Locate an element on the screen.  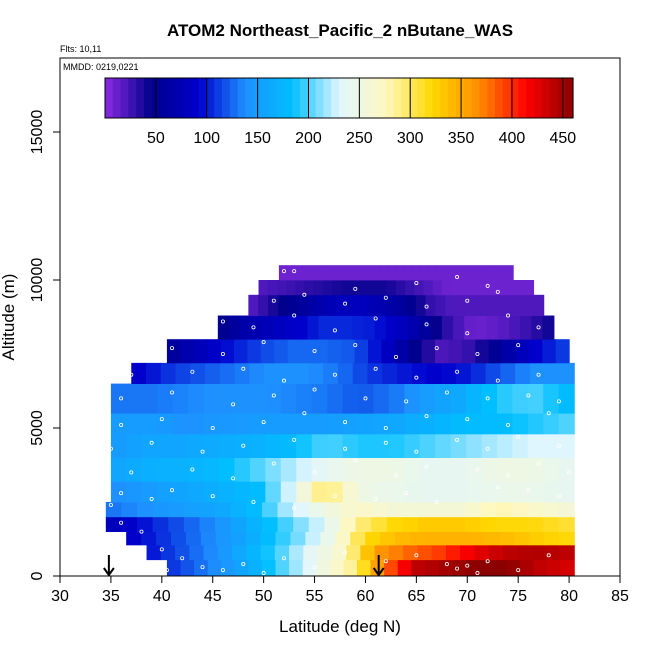
colorbar-tick-label: 100 is located at coordinates (206, 138).